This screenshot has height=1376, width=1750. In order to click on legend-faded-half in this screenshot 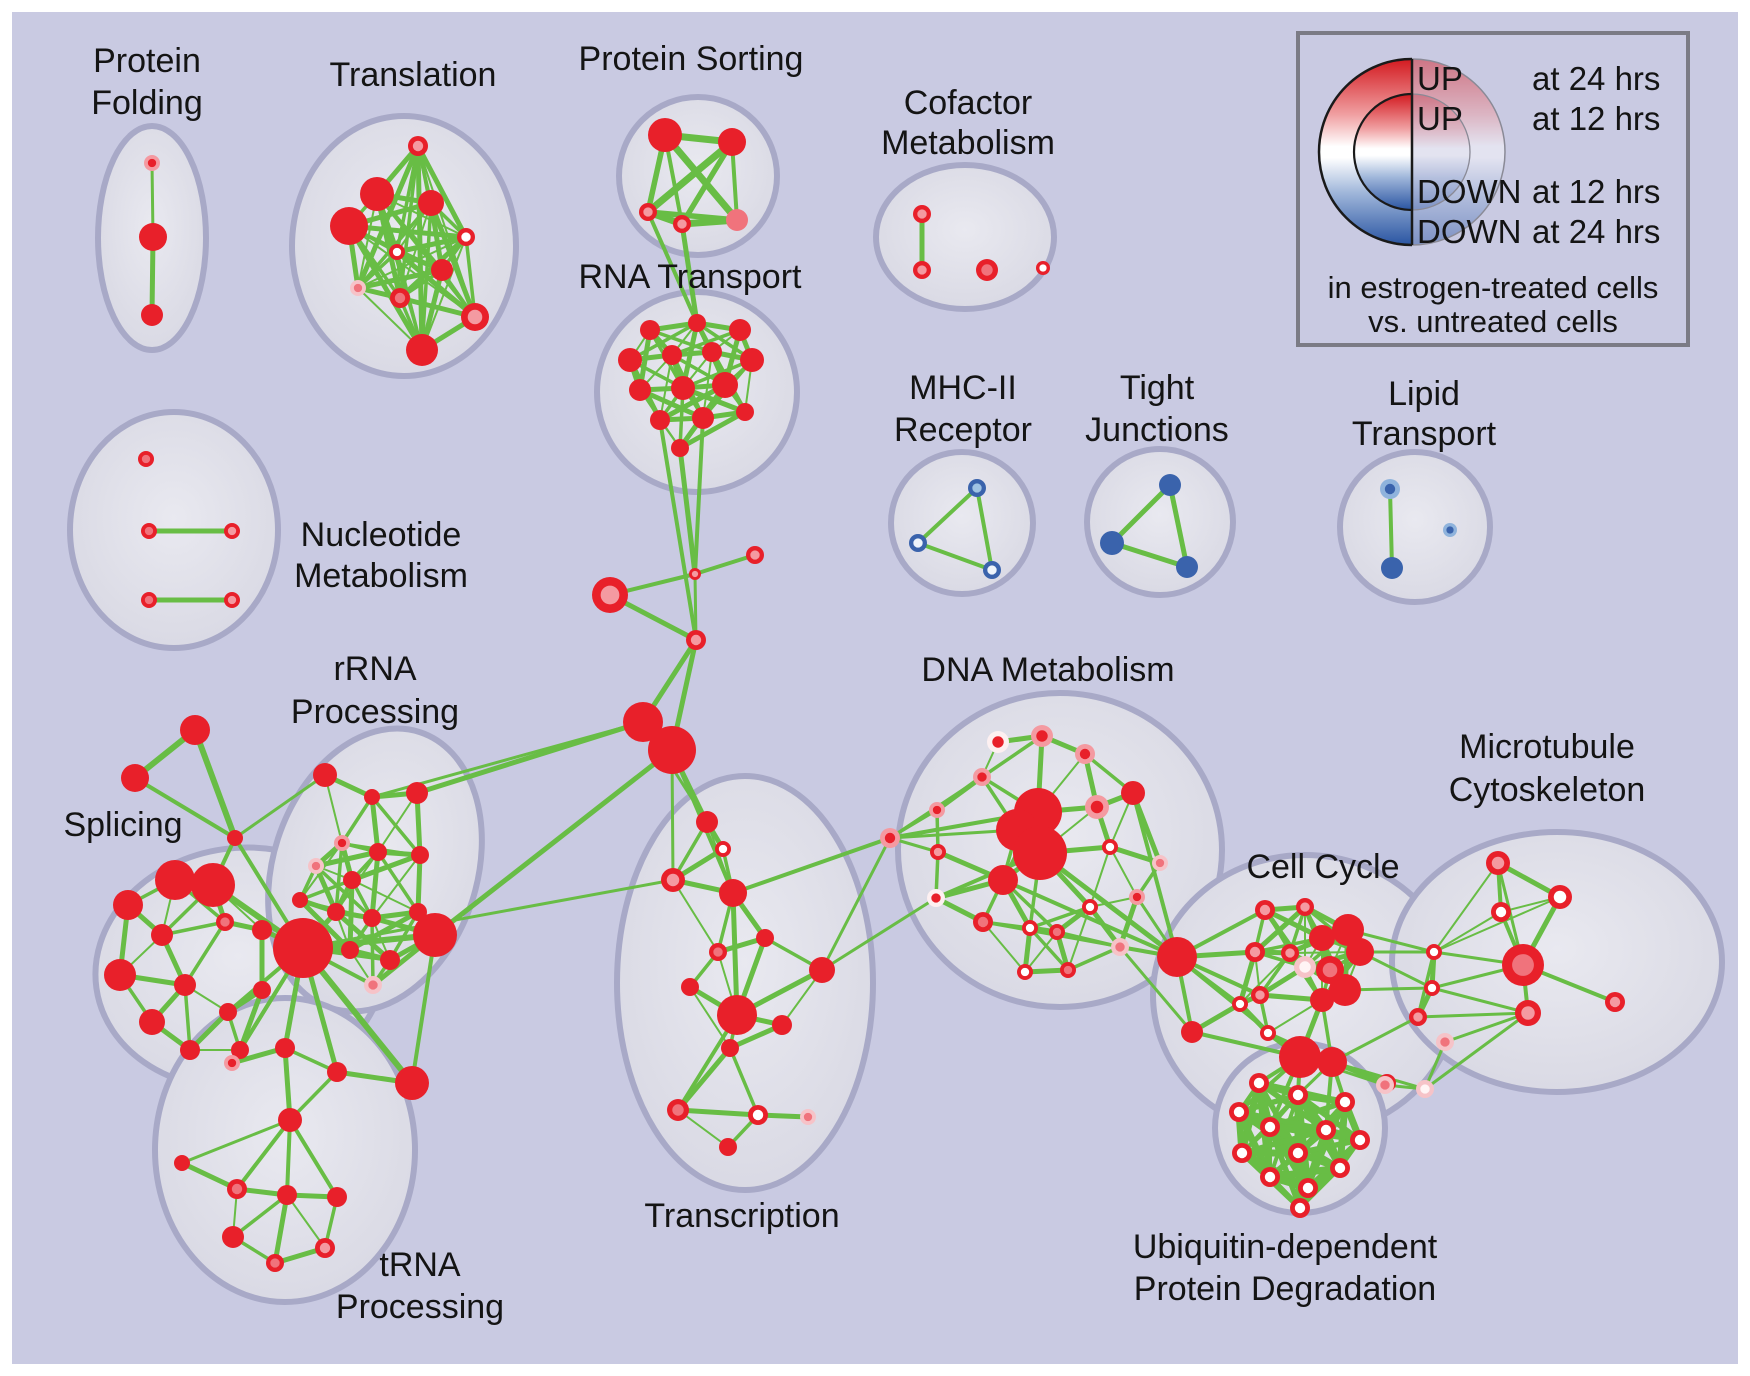, I will do `click(1458, 152)`.